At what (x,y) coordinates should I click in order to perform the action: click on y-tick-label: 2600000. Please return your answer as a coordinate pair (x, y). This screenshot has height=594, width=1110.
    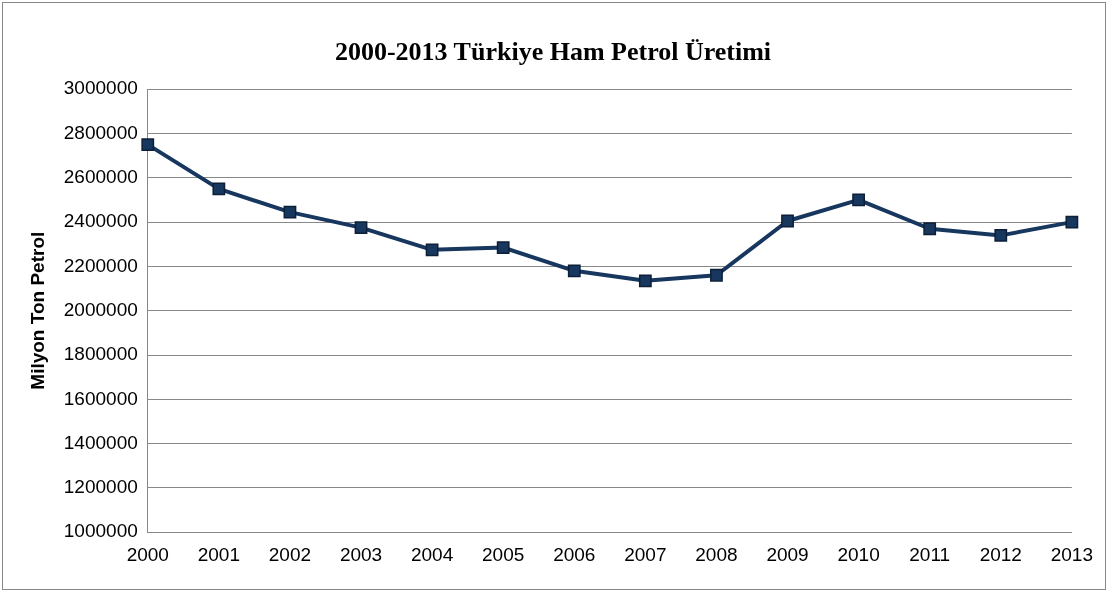
    Looking at the image, I should click on (100, 177).